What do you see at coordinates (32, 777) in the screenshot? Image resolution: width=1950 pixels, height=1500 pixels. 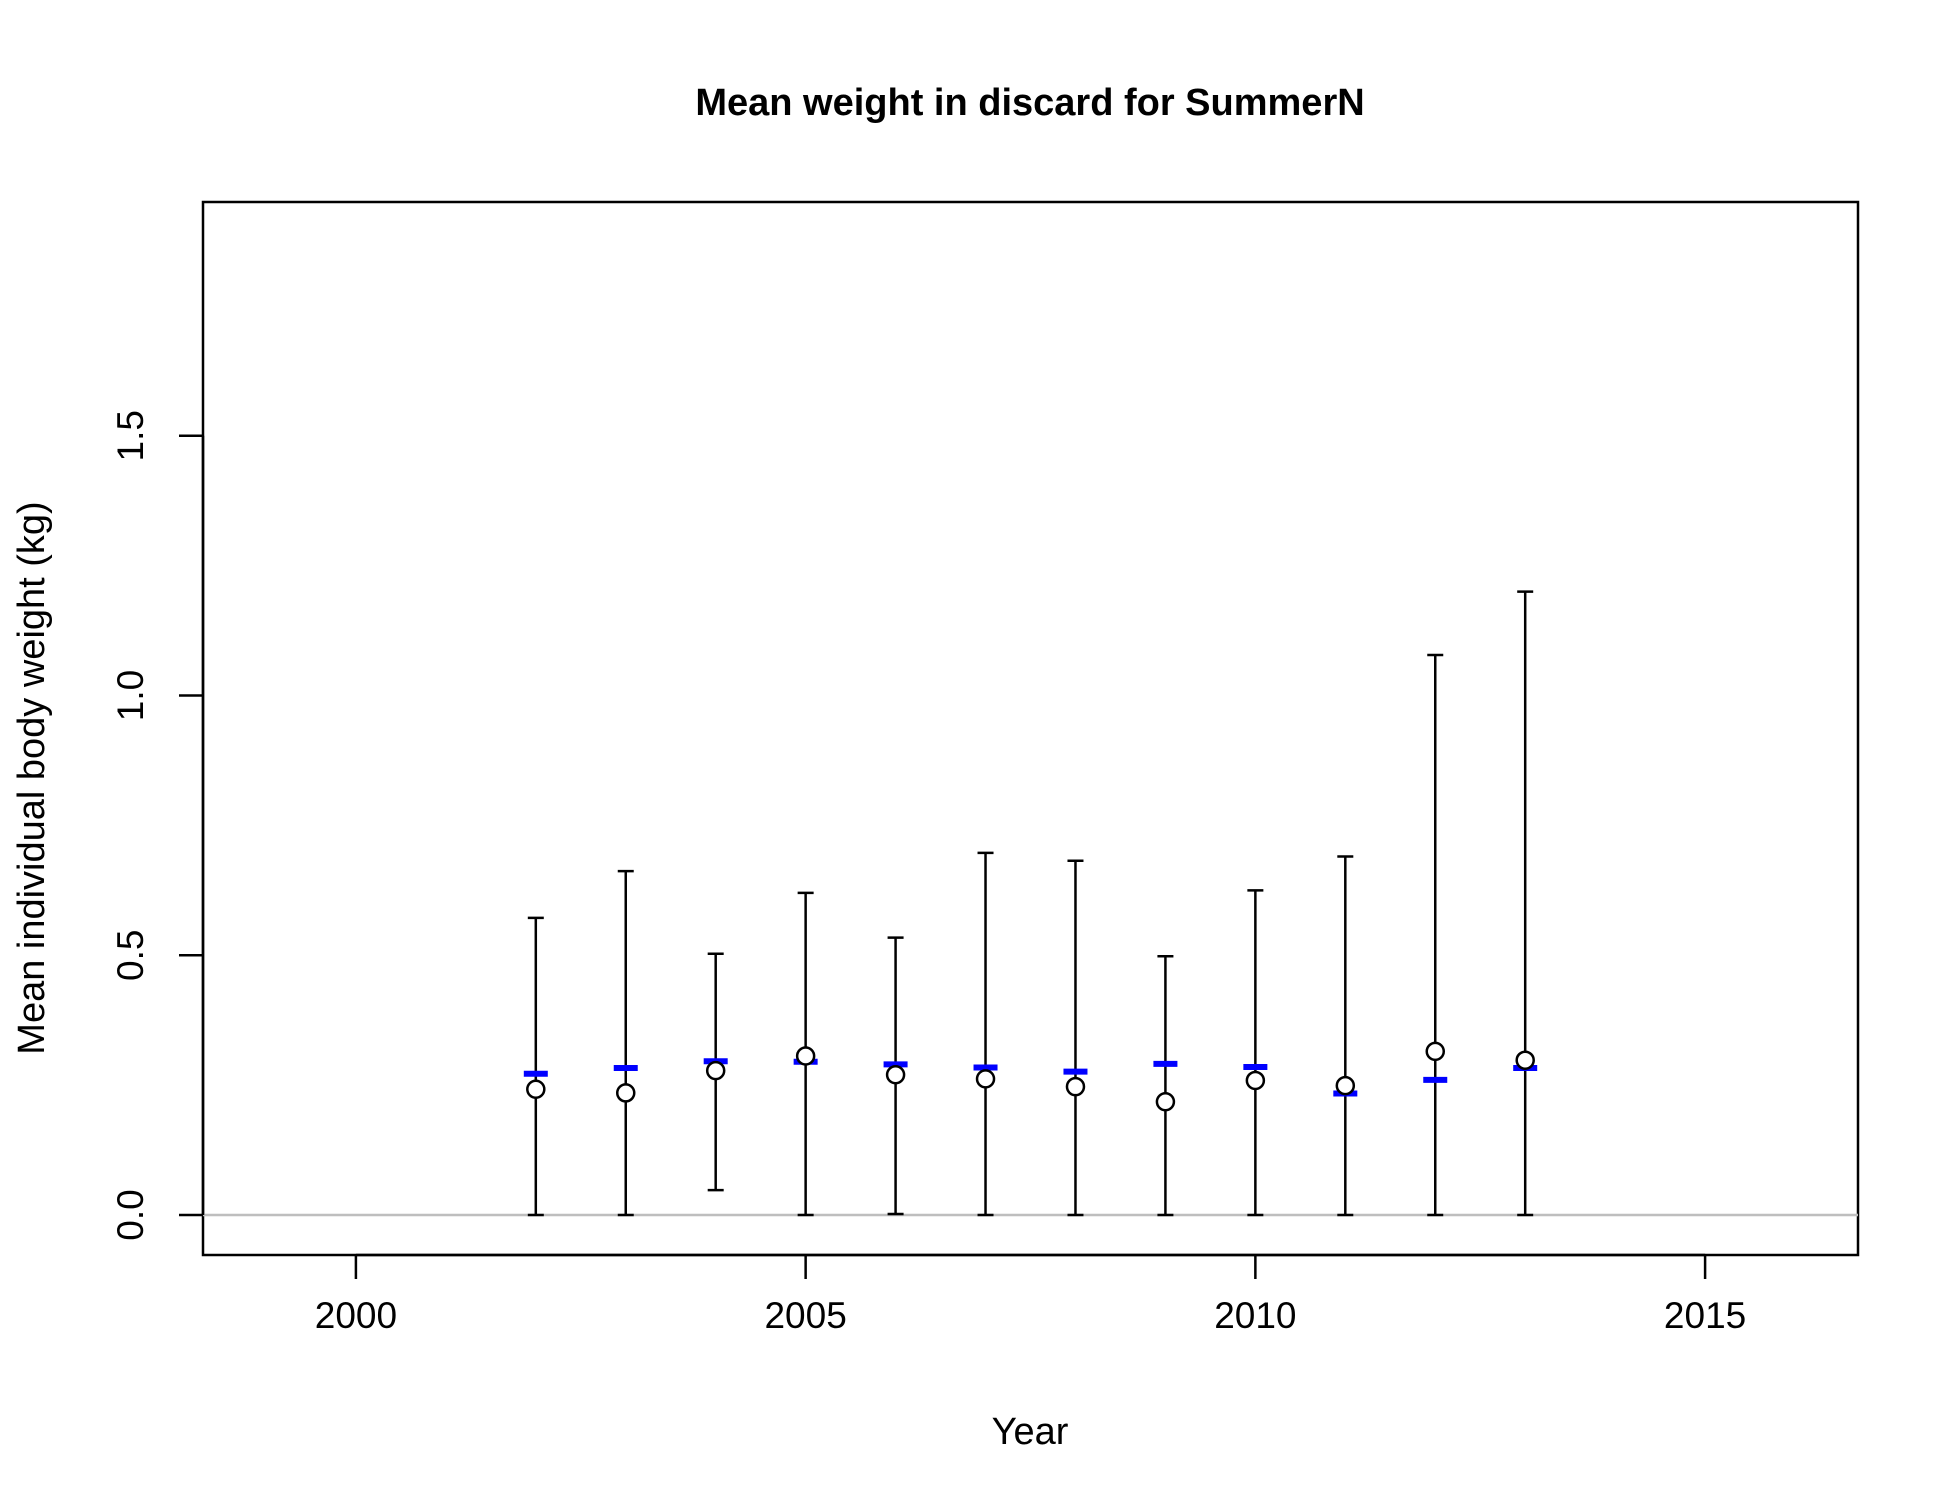 I see `y-axis-label: Mean individual body weight (kg)` at bounding box center [32, 777].